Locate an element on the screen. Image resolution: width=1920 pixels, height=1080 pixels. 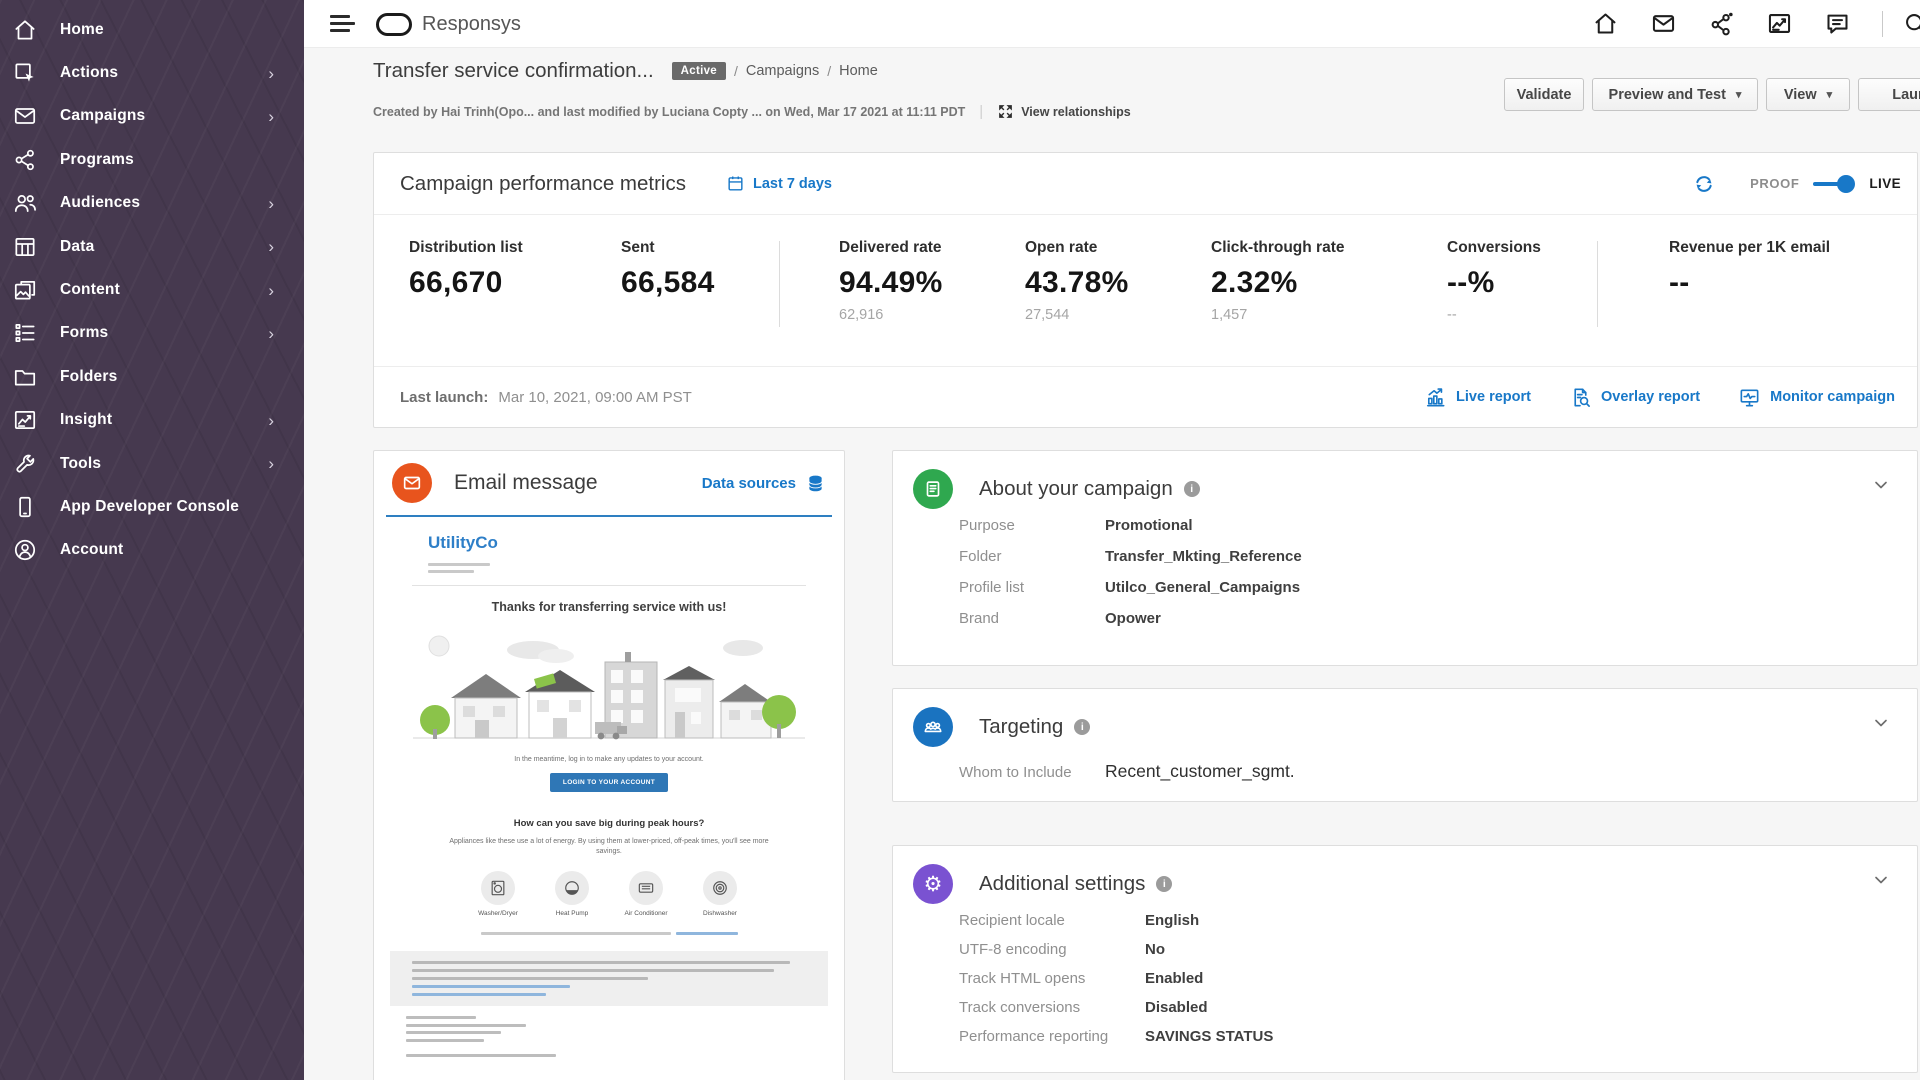
home-icon is located at coordinates (1605, 23).